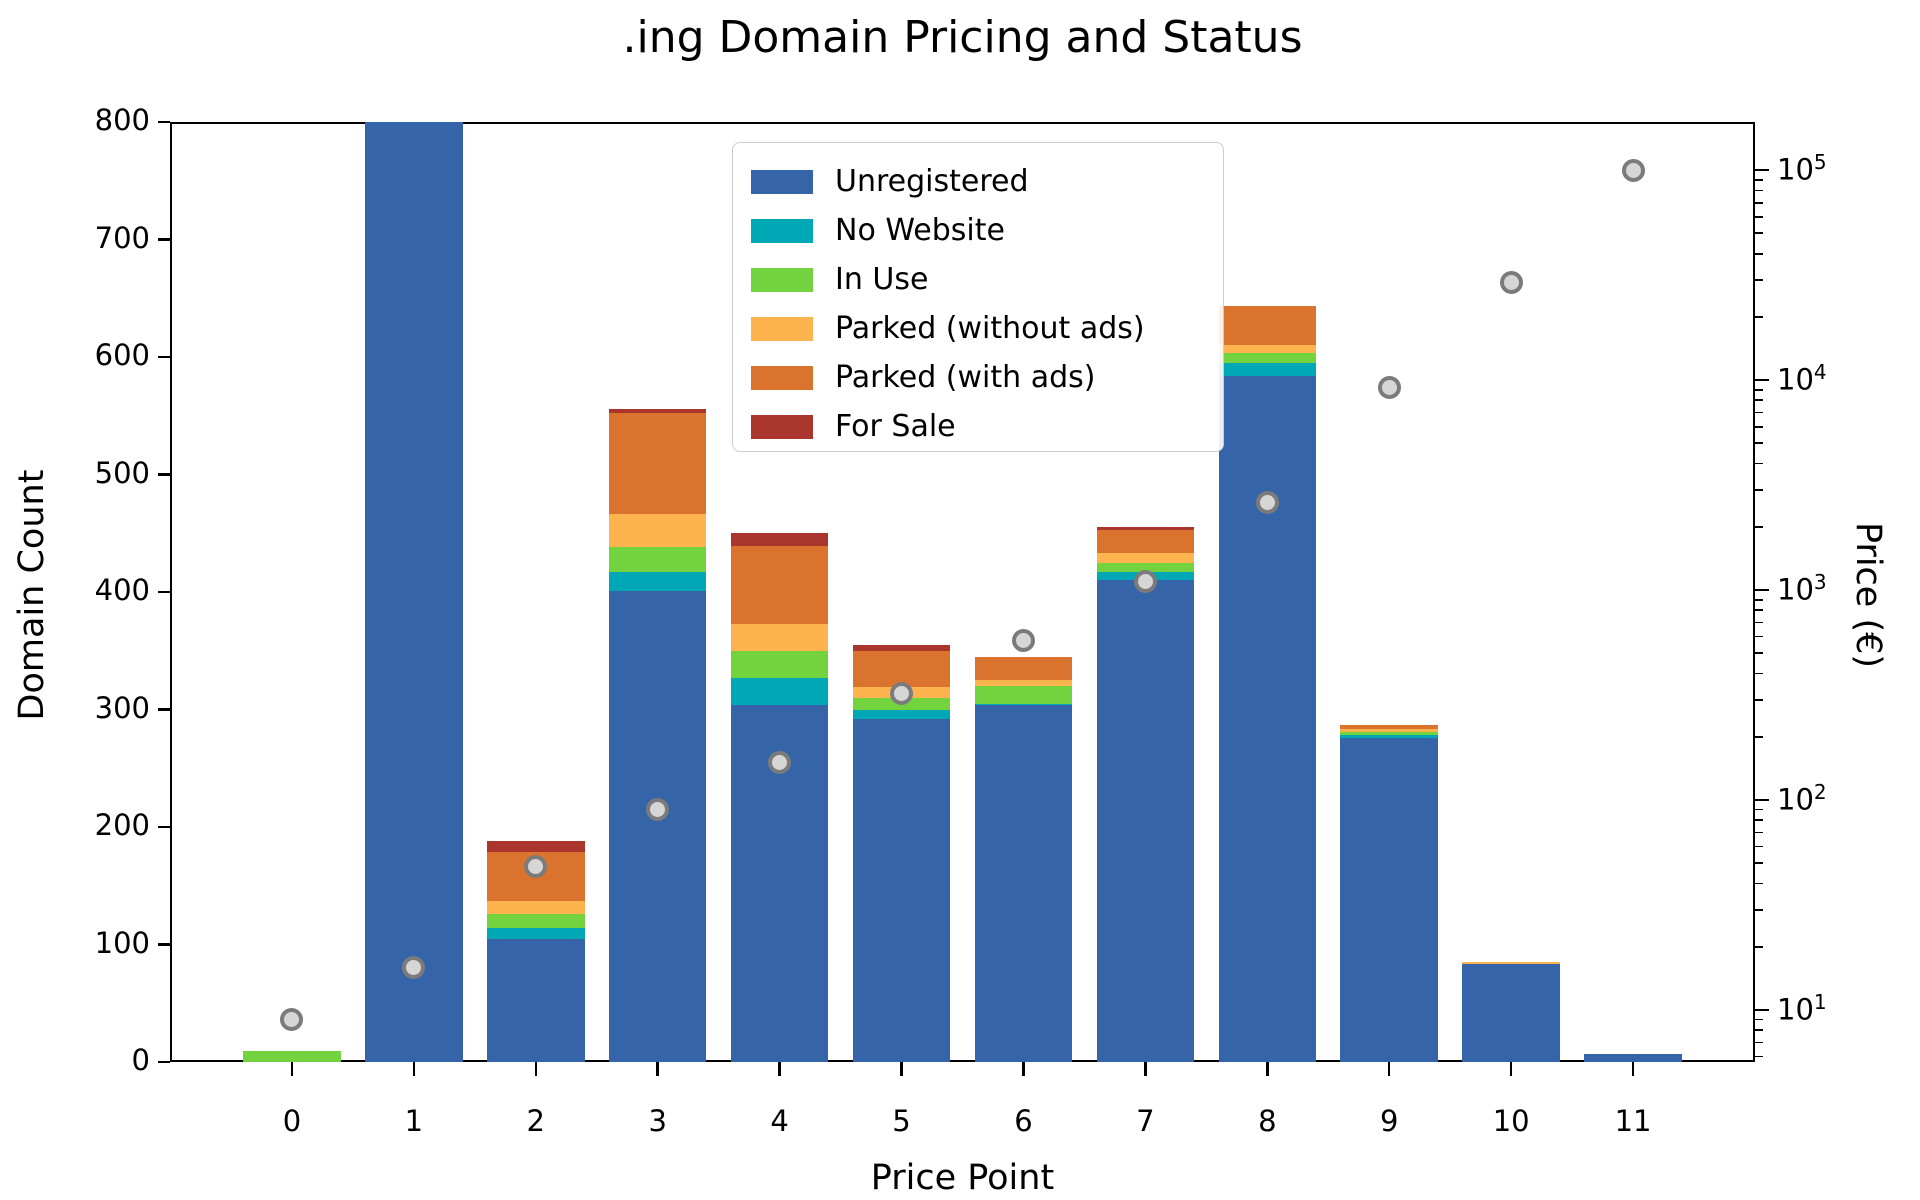 The width and height of the screenshot is (1920, 1200). Describe the element at coordinates (1389, 730) in the screenshot. I see `bar-9-segment-parked-without-ads` at that location.